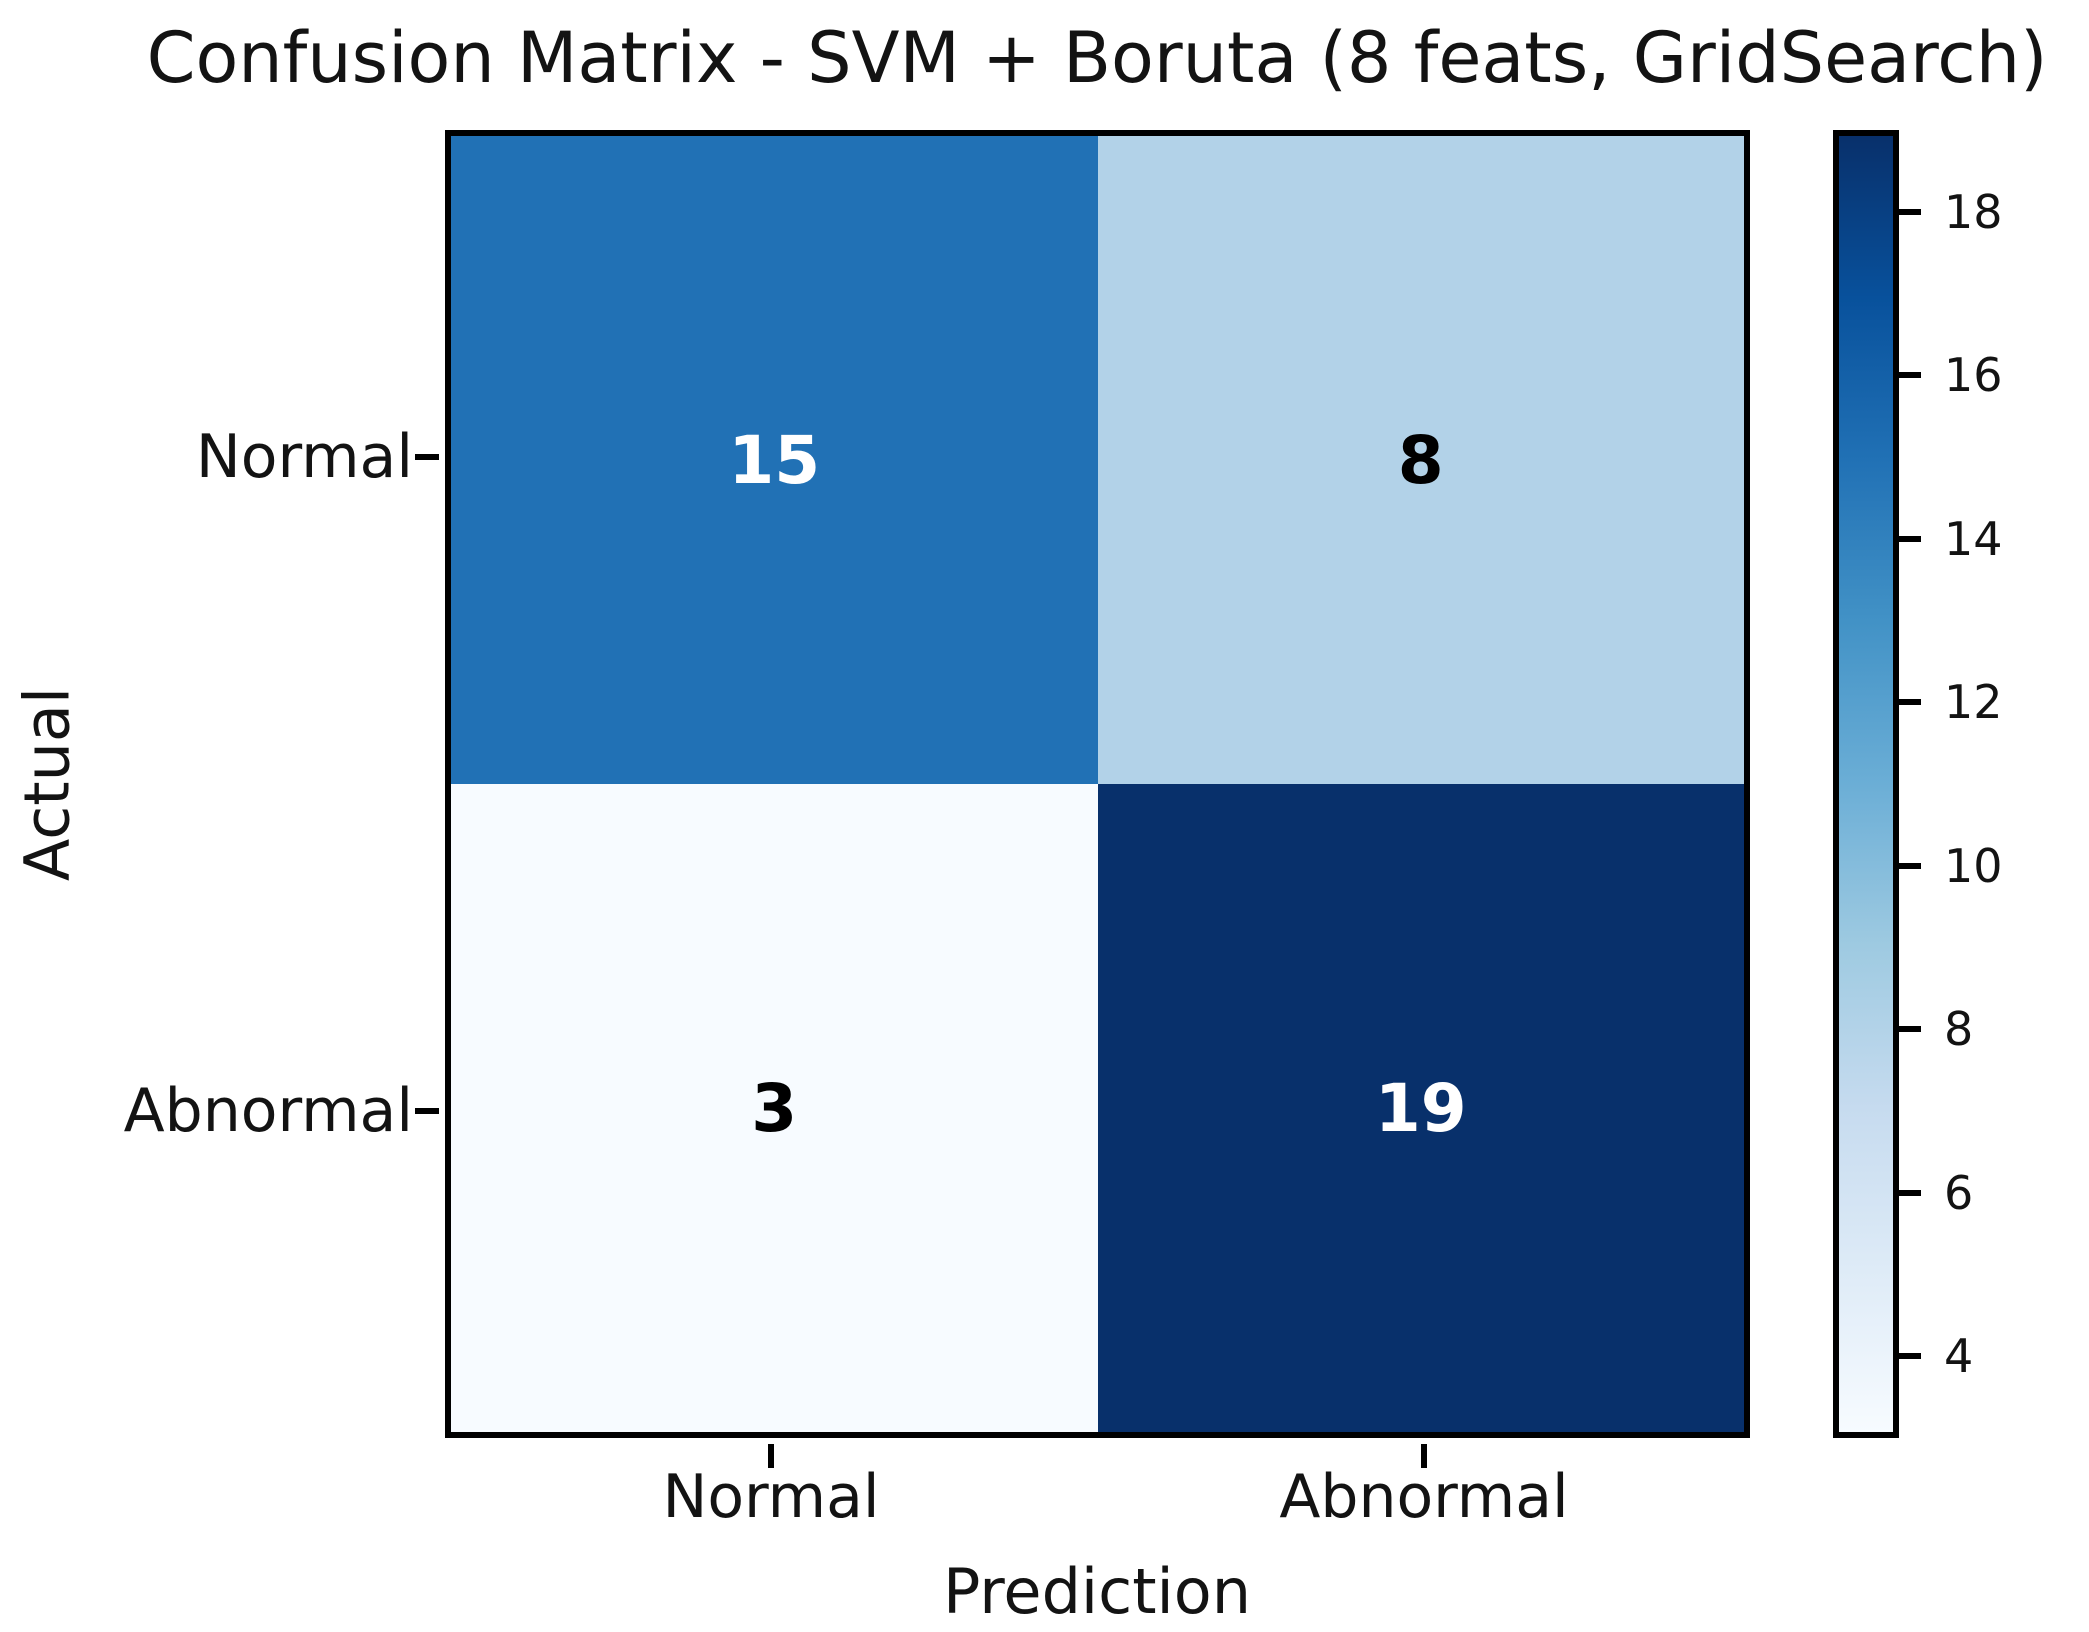 The height and width of the screenshot is (1632, 2089). What do you see at coordinates (1866, 784) in the screenshot?
I see `colorbar` at bounding box center [1866, 784].